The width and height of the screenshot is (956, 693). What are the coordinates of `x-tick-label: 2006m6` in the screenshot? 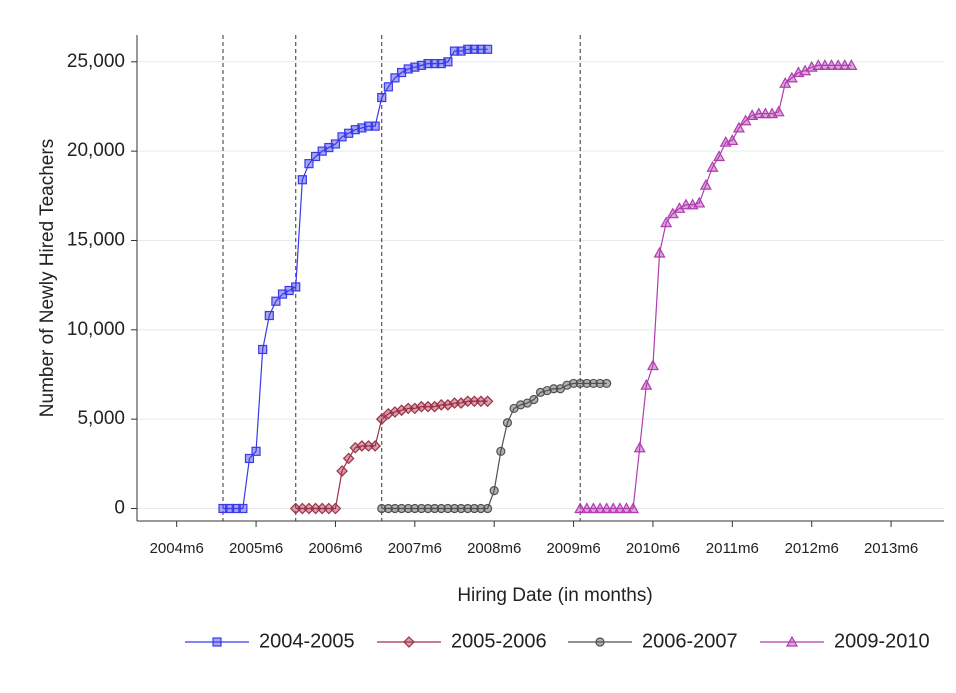 It's located at (335, 548).